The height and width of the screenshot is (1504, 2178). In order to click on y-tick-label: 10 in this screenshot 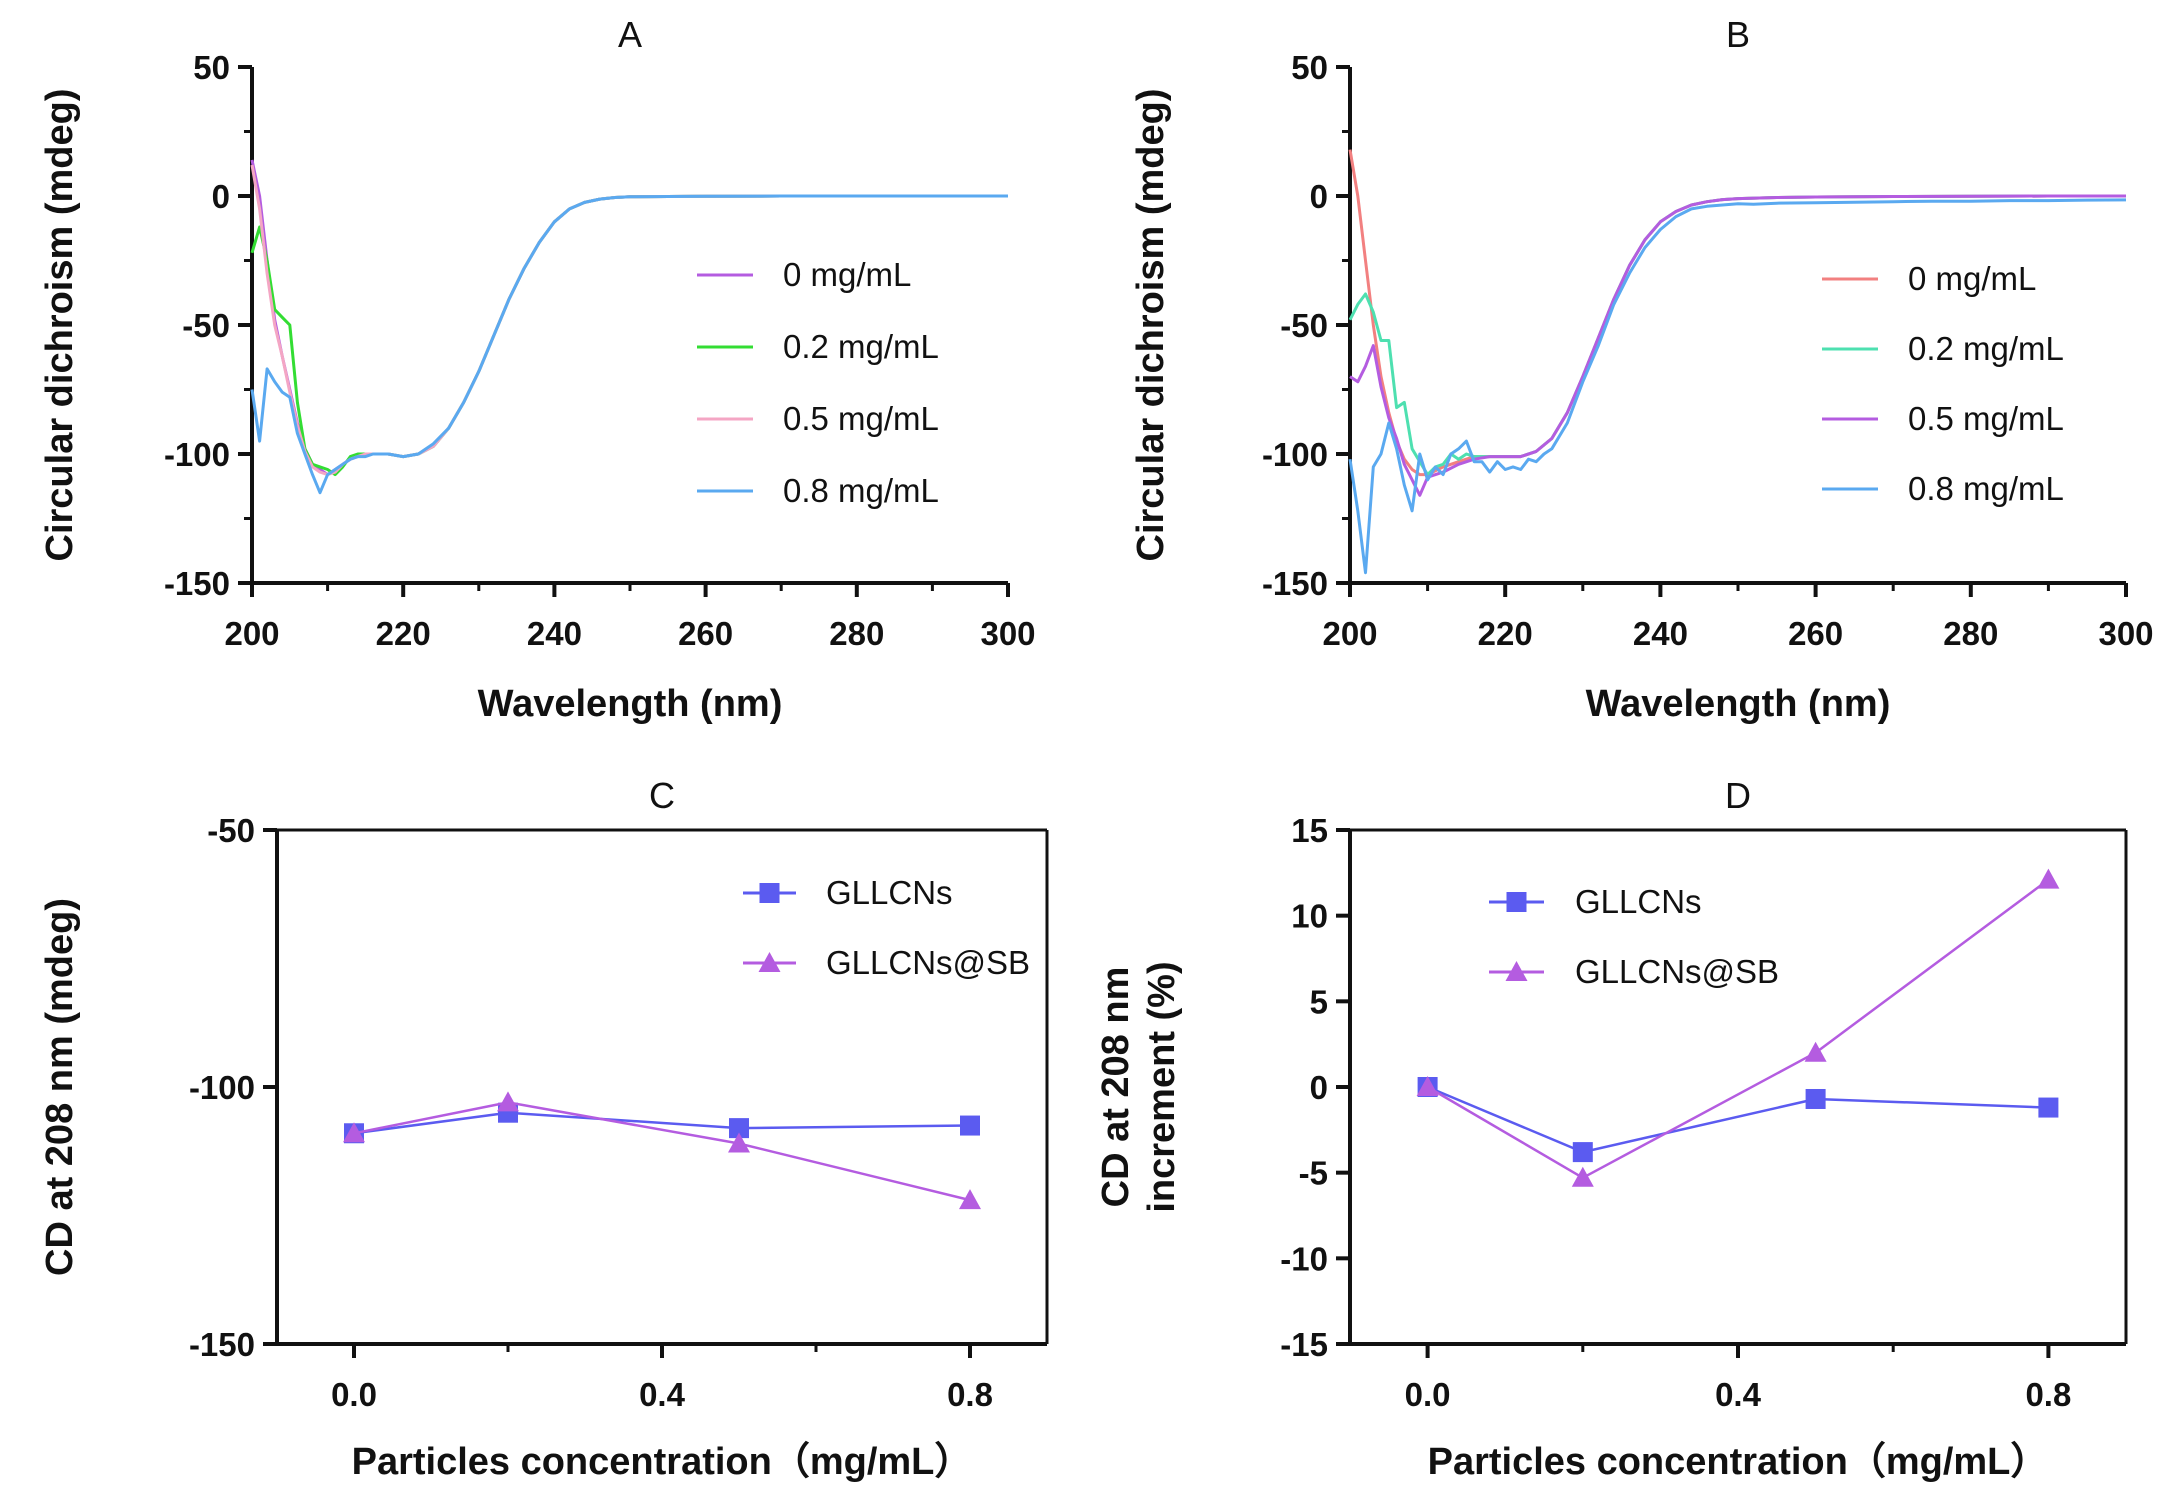, I will do `click(1309, 916)`.